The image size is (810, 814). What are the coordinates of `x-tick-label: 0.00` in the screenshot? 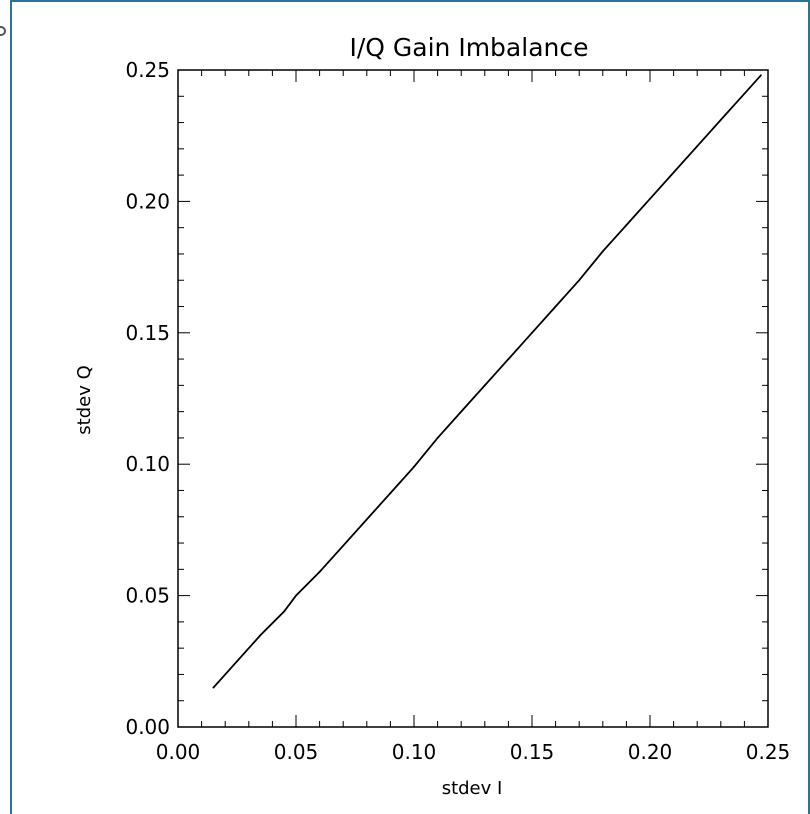 It's located at (178, 752).